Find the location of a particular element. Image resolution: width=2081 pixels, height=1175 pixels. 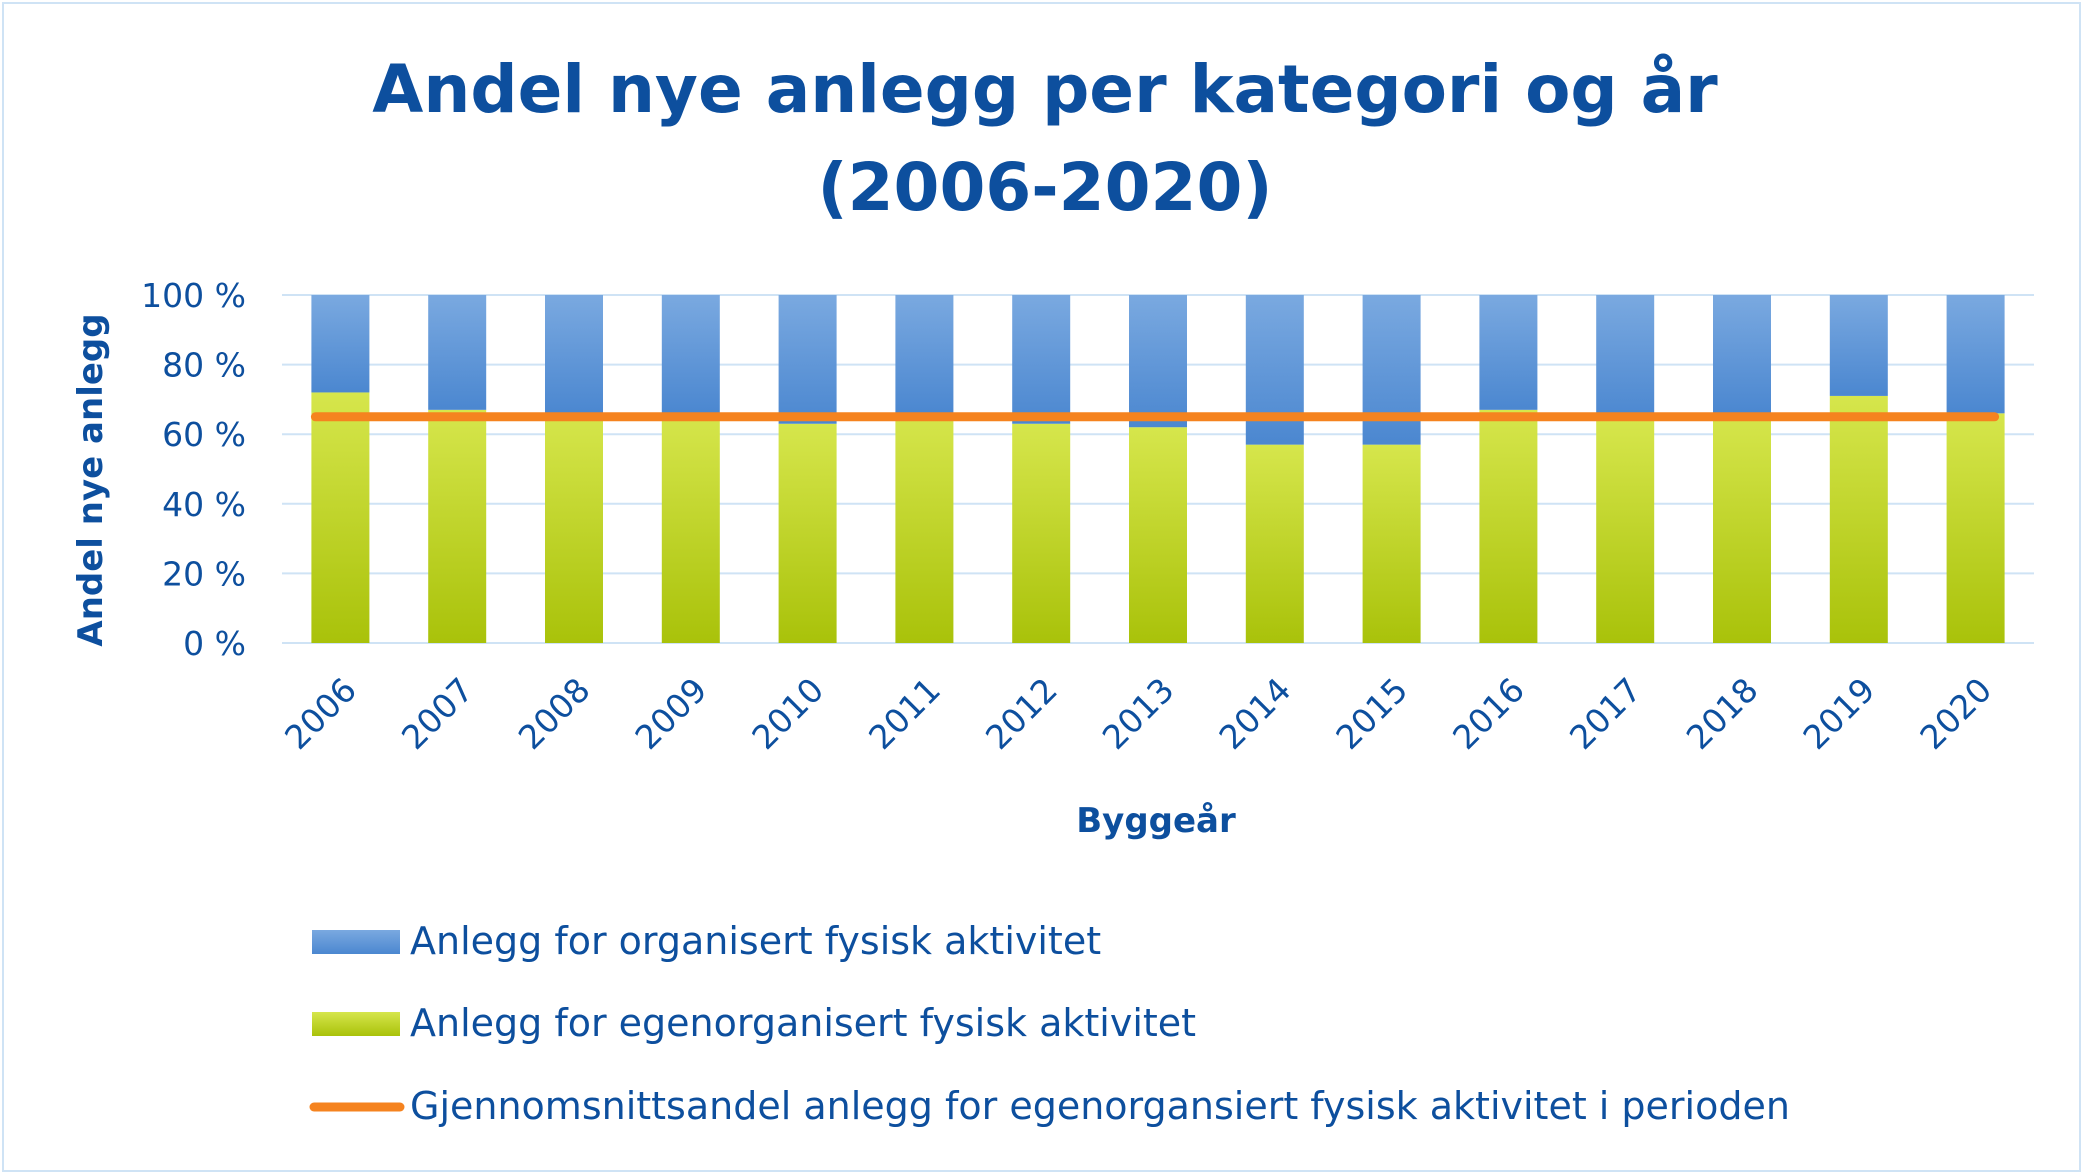

x-tick-label: 2016 is located at coordinates (1488, 713).